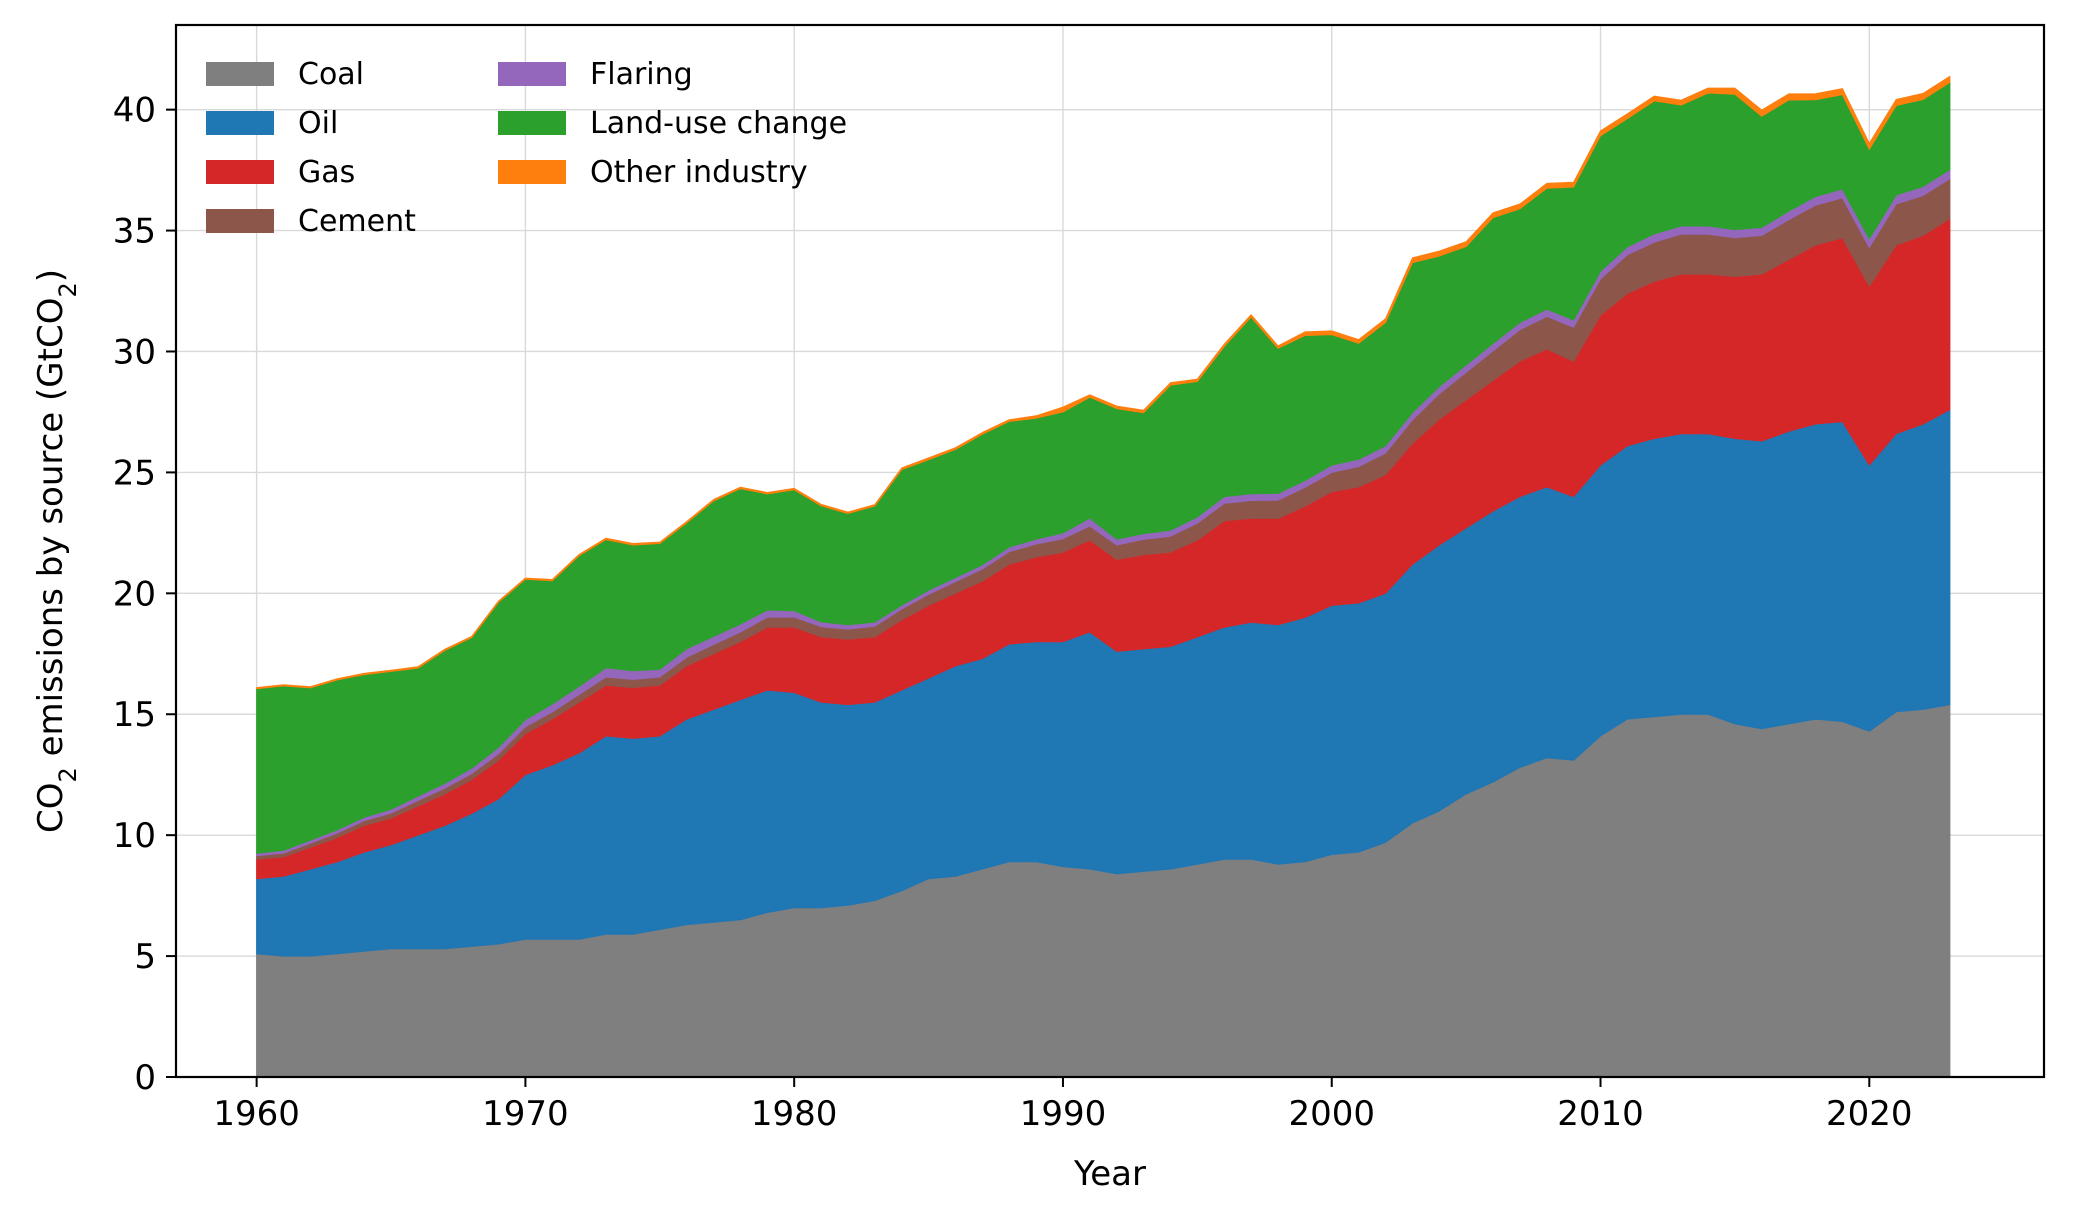 The height and width of the screenshot is (1230, 2074). Describe the element at coordinates (699, 172) in the screenshot. I see `legend-label-other-industry: Other industry` at that location.